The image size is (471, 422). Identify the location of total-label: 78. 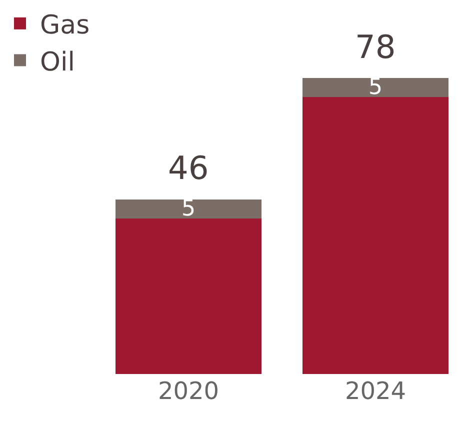
(375, 47).